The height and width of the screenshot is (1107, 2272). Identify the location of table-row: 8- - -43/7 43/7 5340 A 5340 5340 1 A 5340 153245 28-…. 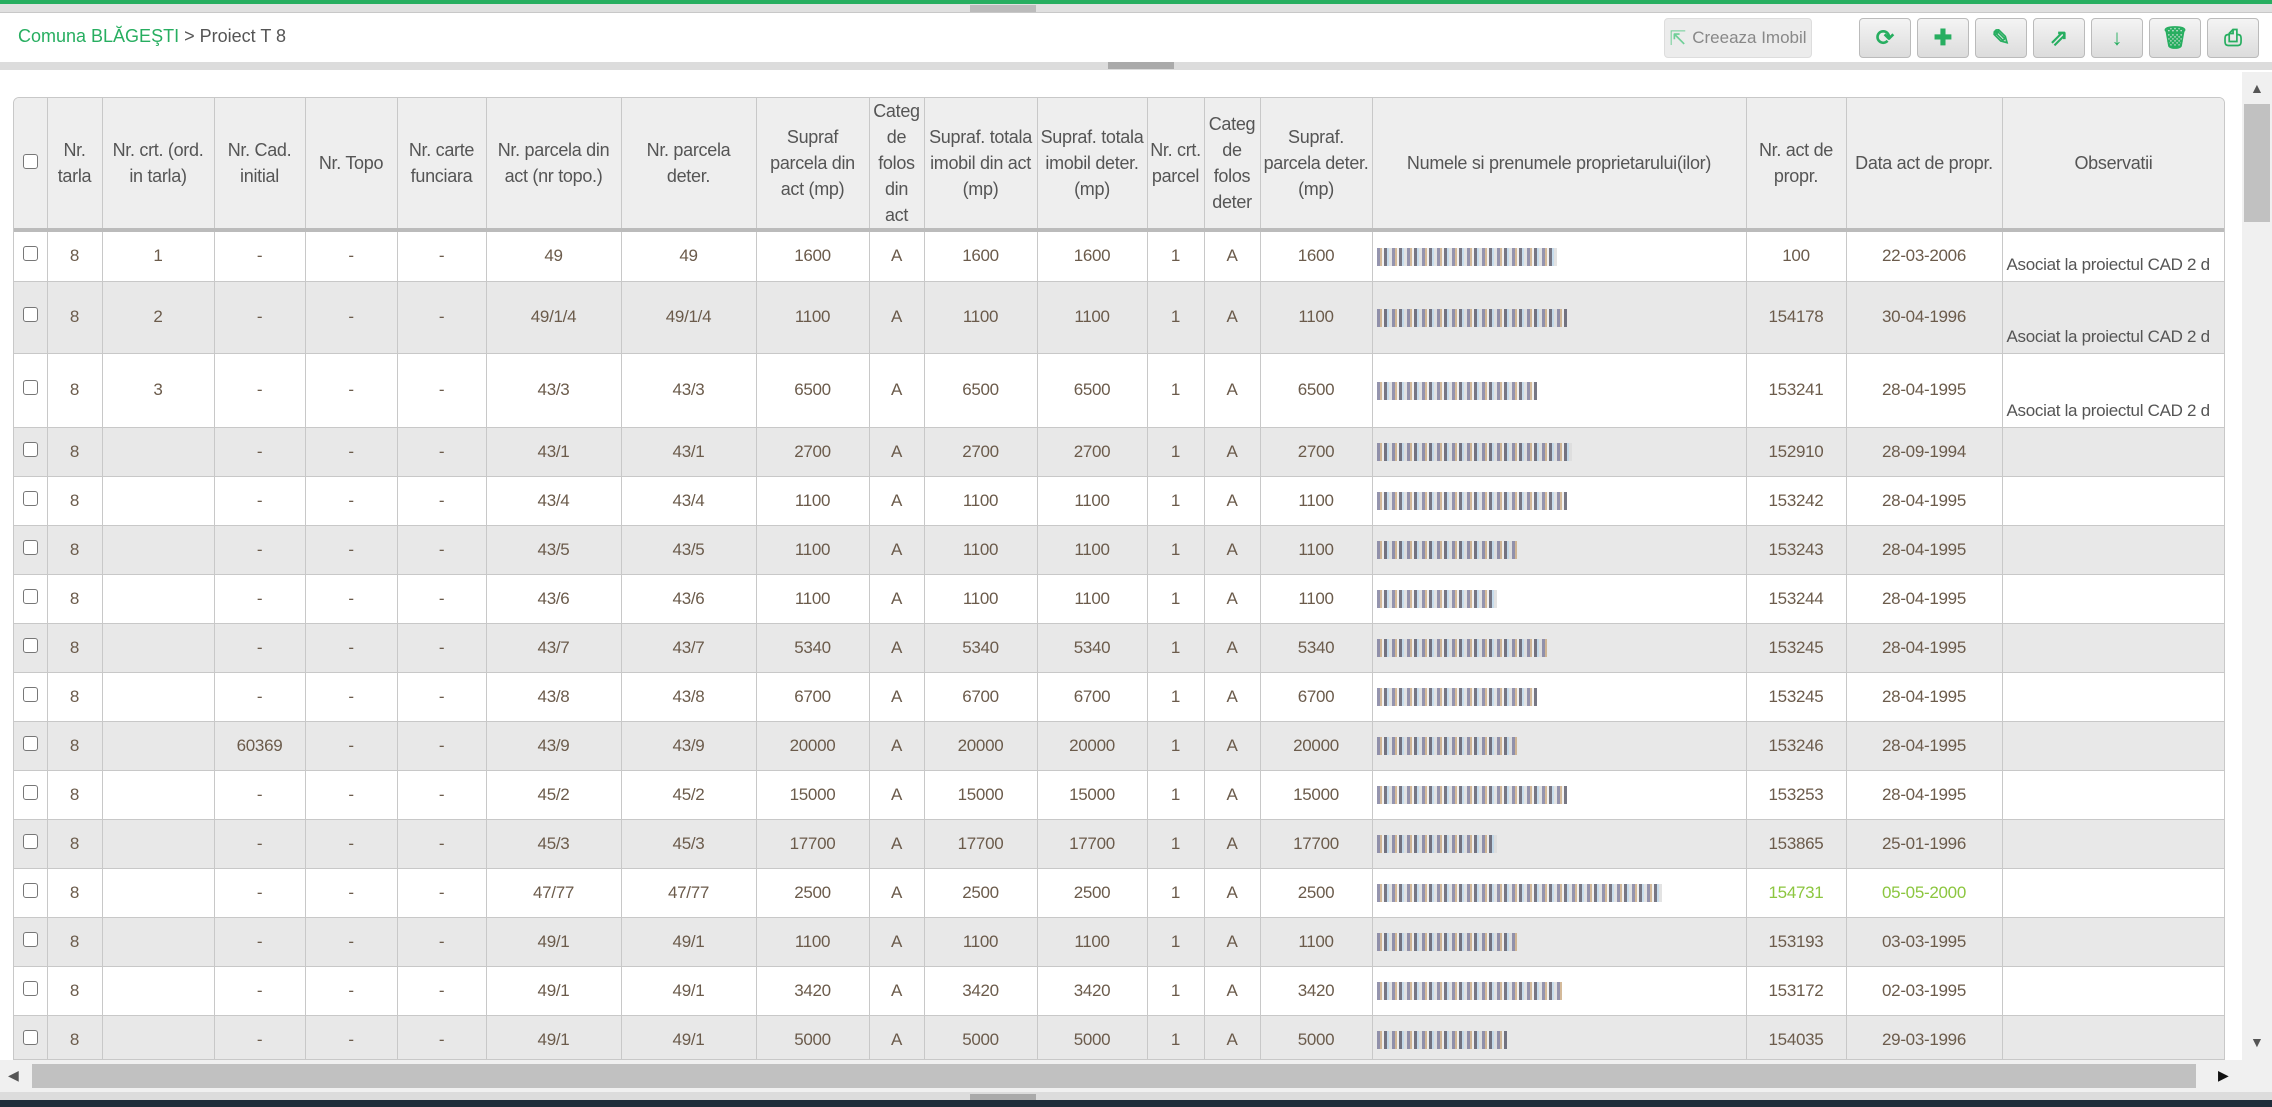
(1119, 648).